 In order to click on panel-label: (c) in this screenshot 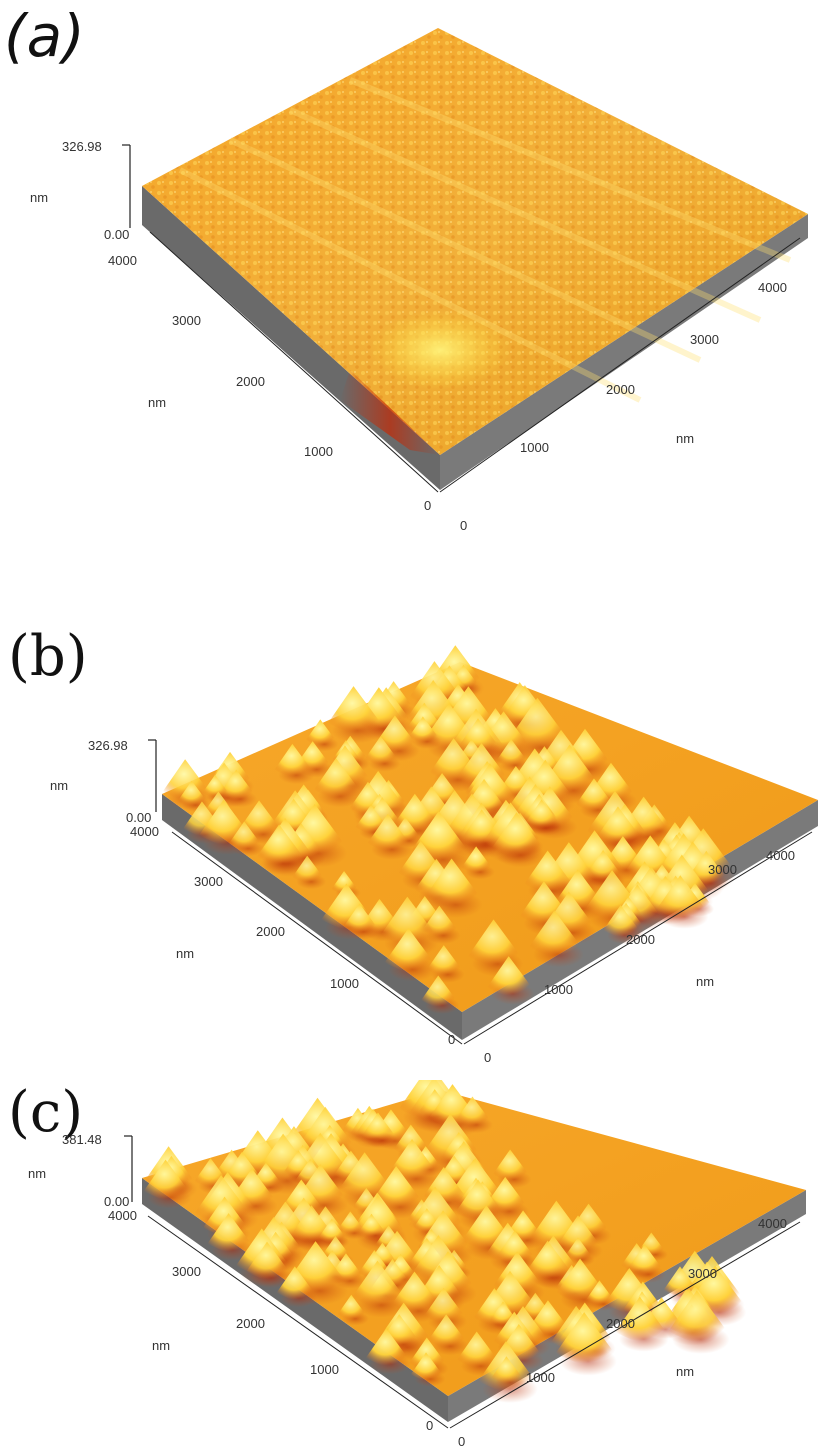, I will do `click(46, 1112)`.